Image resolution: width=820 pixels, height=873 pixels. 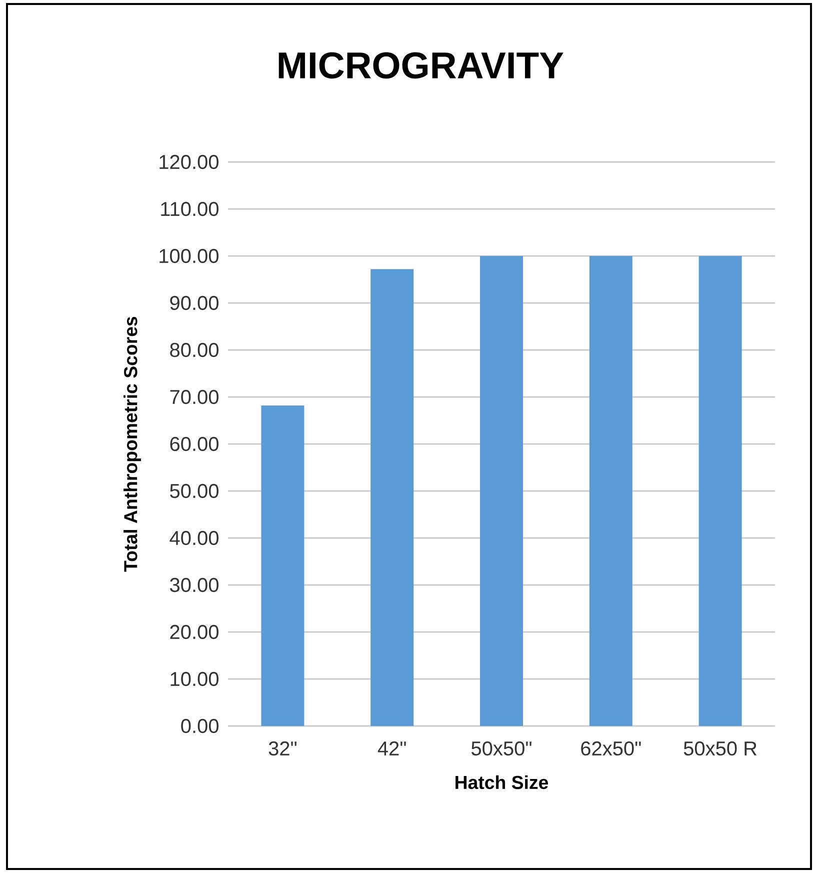 What do you see at coordinates (194, 538) in the screenshot?
I see `y-tick-label: 40.00` at bounding box center [194, 538].